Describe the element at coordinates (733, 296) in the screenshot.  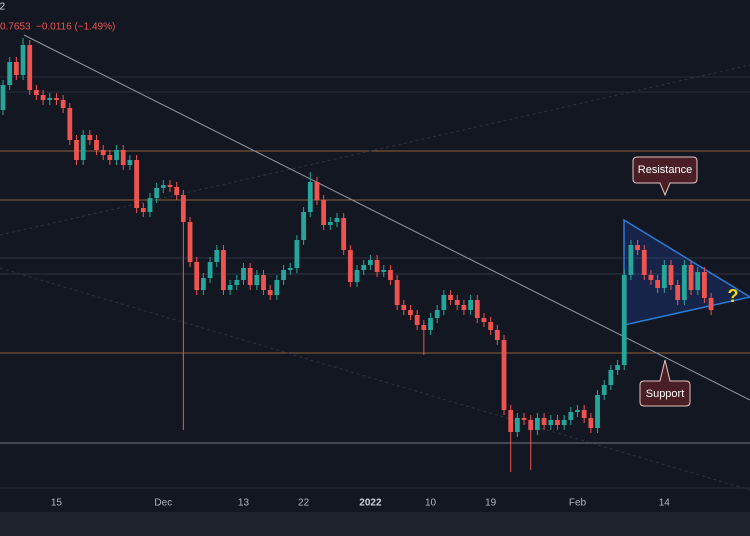
I see `annotation: ?` at that location.